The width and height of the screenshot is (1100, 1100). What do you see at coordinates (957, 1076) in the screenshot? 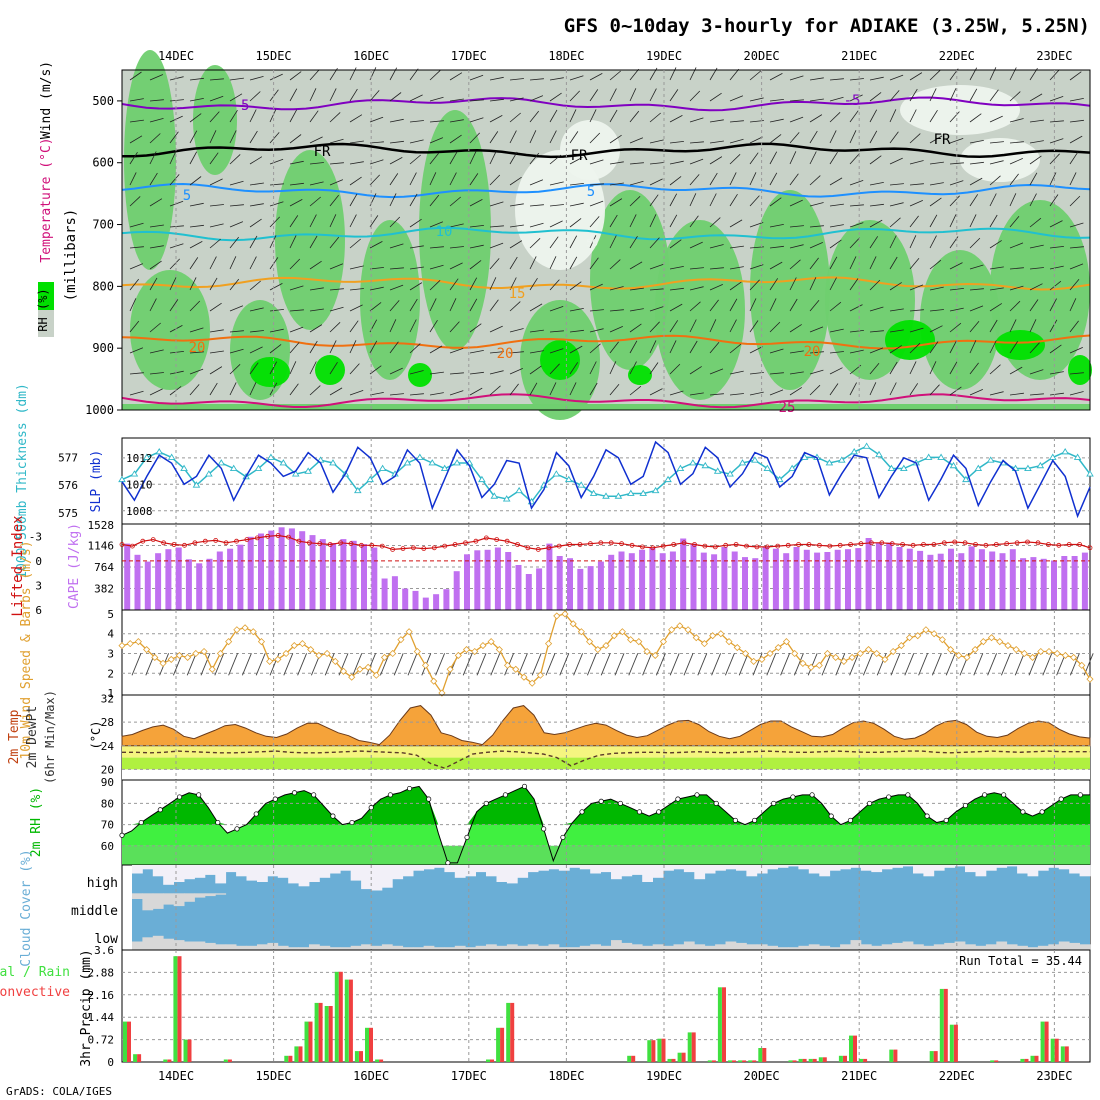
I see `bottom-date-label: 22DEC` at bounding box center [957, 1076].